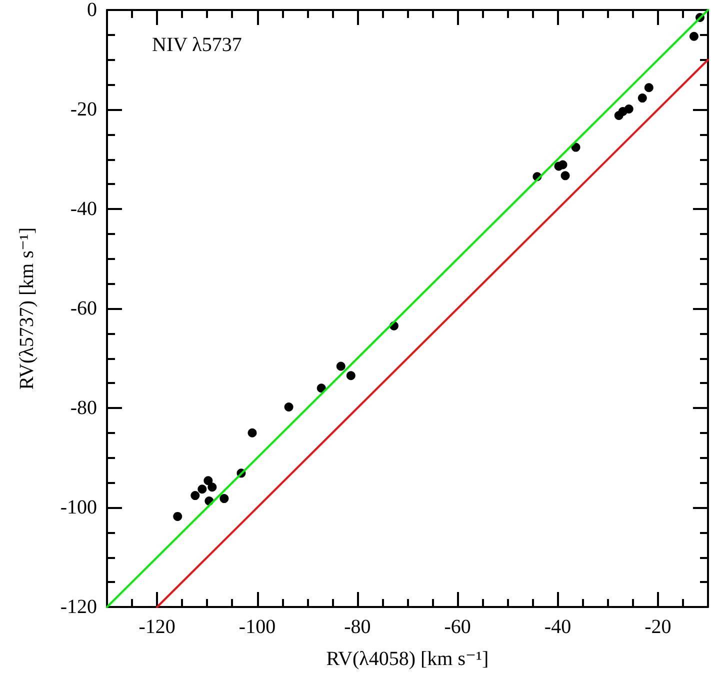  I want to click on y-tick-label: -40, so click(83, 209).